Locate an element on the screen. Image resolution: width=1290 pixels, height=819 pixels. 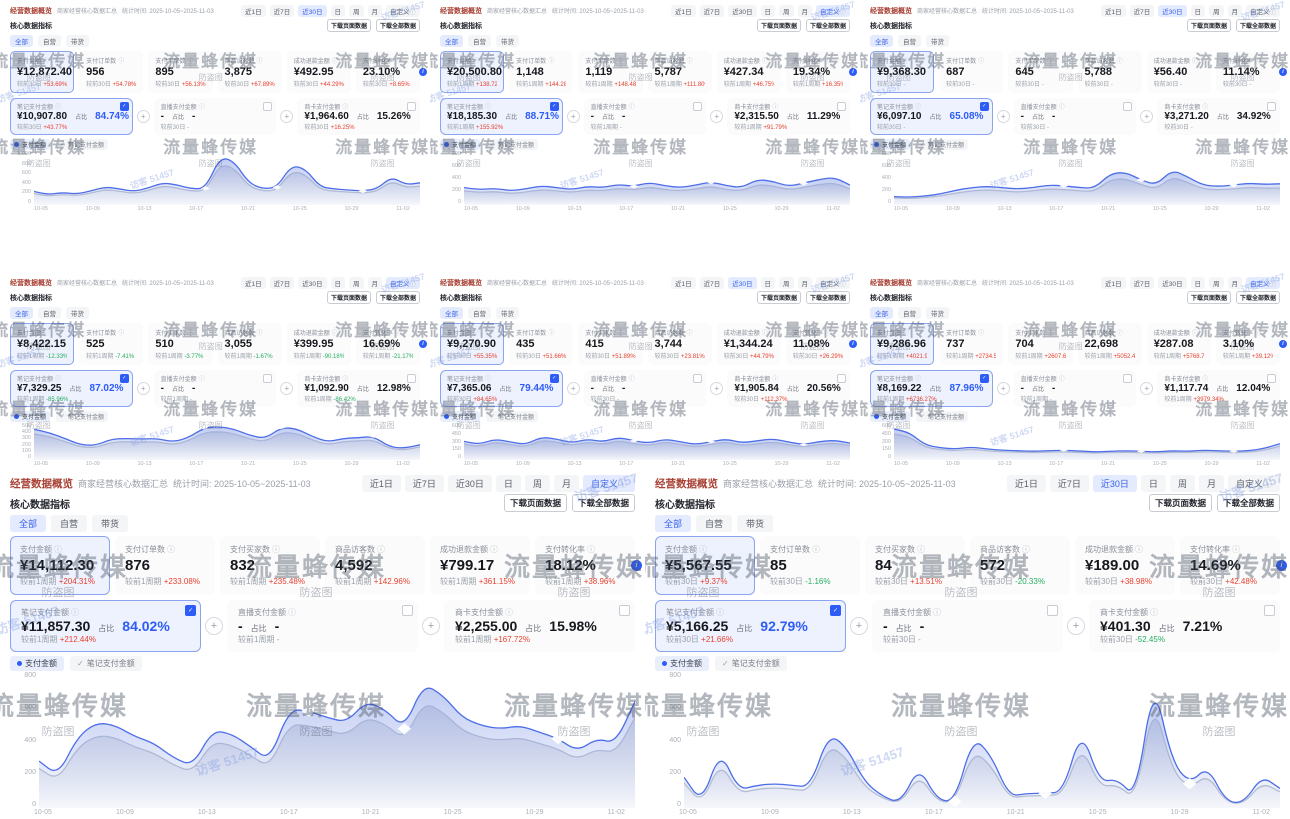
metric-card-payment-amount: 支付金额 ⓘ ¥5,567.55 较前30日 +9.37% is located at coordinates (705, 565).